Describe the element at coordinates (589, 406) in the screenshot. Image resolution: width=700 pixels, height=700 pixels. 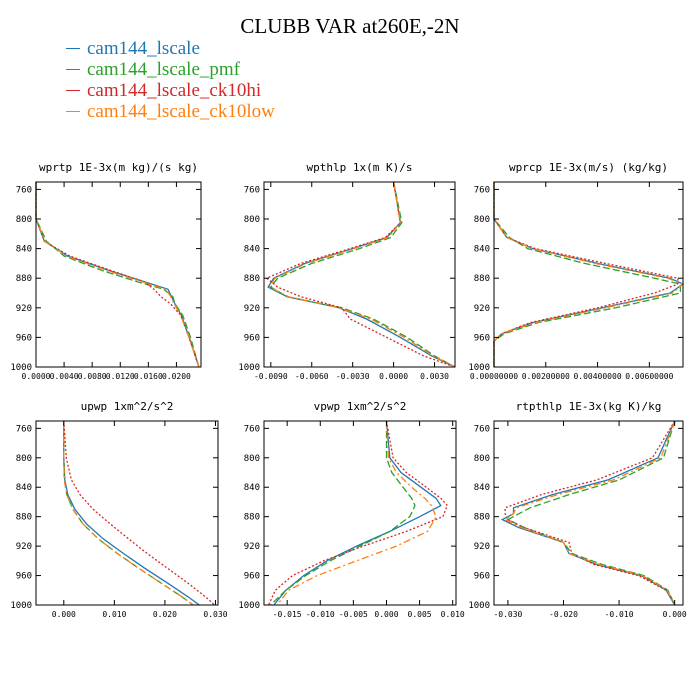
I see `panel-title: rtpthlp 1E-3x(kg K)/kg` at that location.